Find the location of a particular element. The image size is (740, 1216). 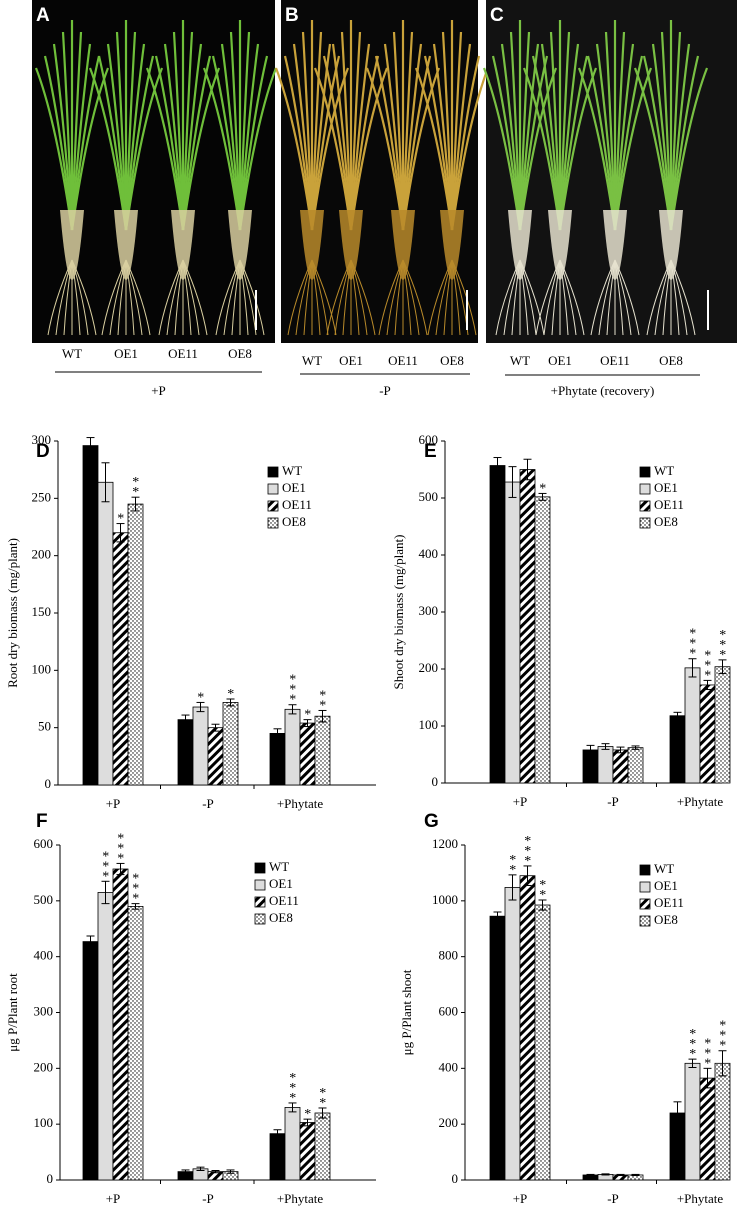

genotype-label: OE8 is located at coordinates (671, 360).